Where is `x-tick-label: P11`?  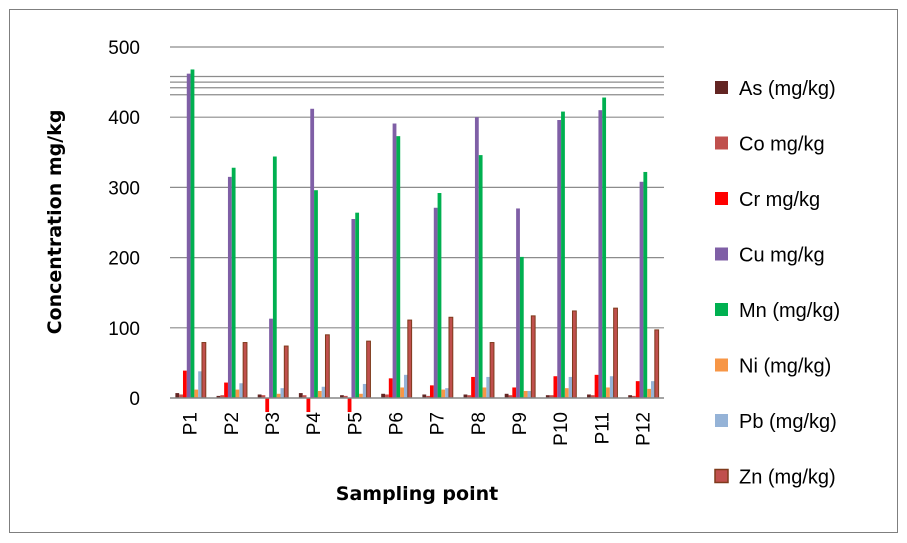 x-tick-label: P11 is located at coordinates (602, 428).